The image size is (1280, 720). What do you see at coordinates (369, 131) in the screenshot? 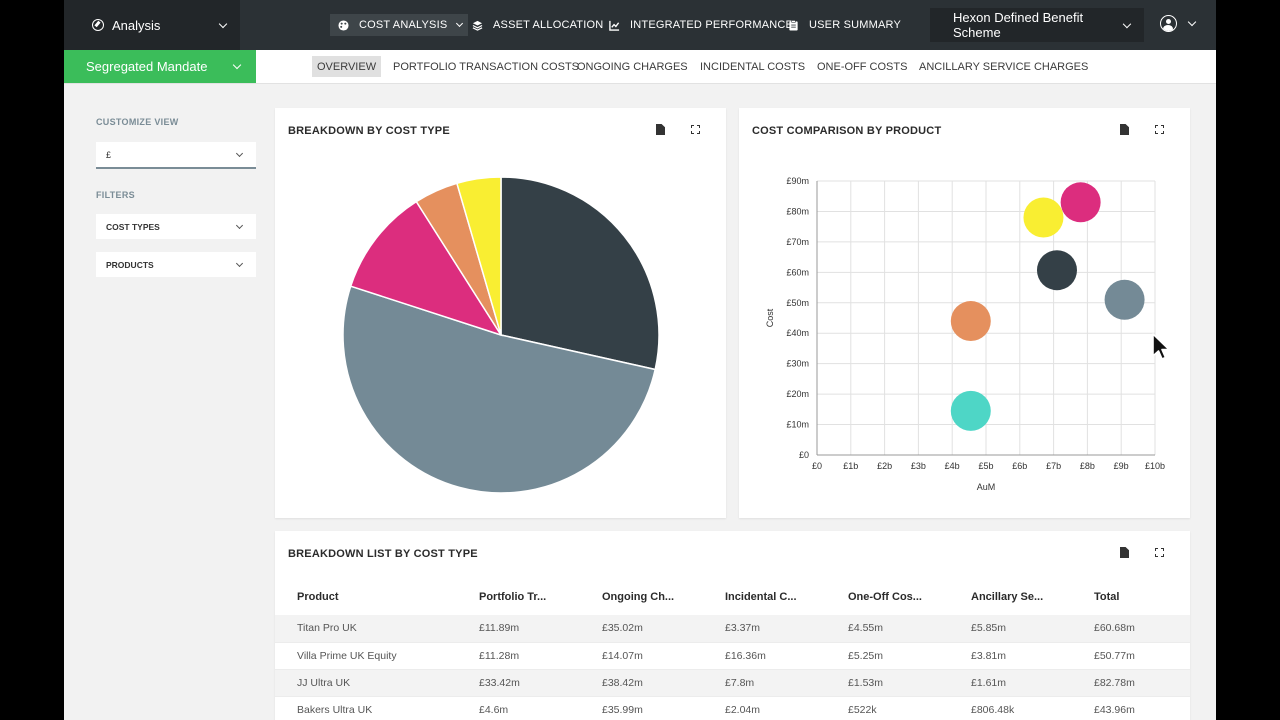
I see `panel-title: BREAKDOWN BY COST TYPE` at bounding box center [369, 131].